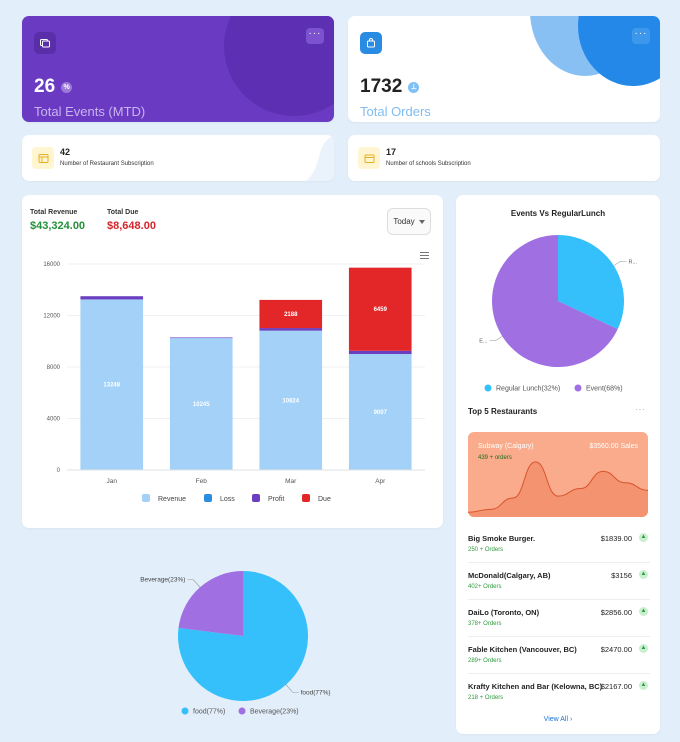 The height and width of the screenshot is (742, 680). I want to click on legend-label: Regular Lunch(32%), so click(528, 389).